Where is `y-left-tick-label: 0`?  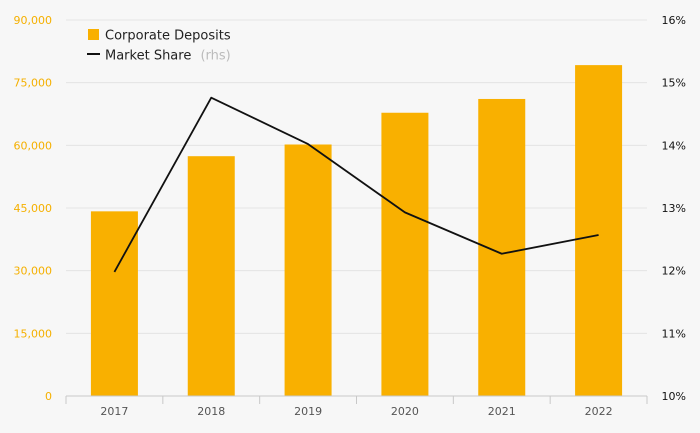
y-left-tick-label: 0 is located at coordinates (48, 396).